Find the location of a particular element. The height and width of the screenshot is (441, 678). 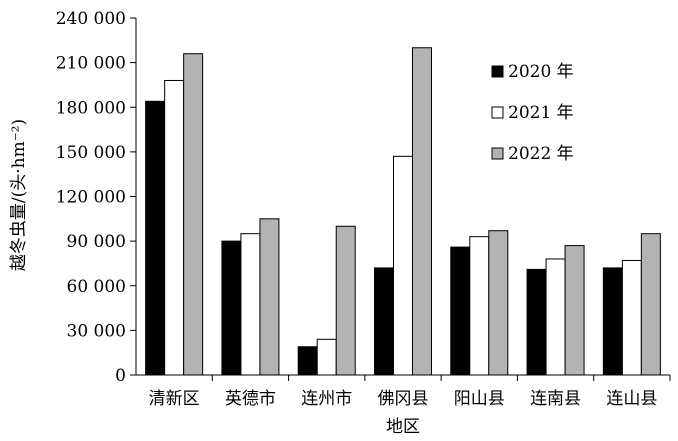

x-tick-label: 清新区 is located at coordinates (174, 399).